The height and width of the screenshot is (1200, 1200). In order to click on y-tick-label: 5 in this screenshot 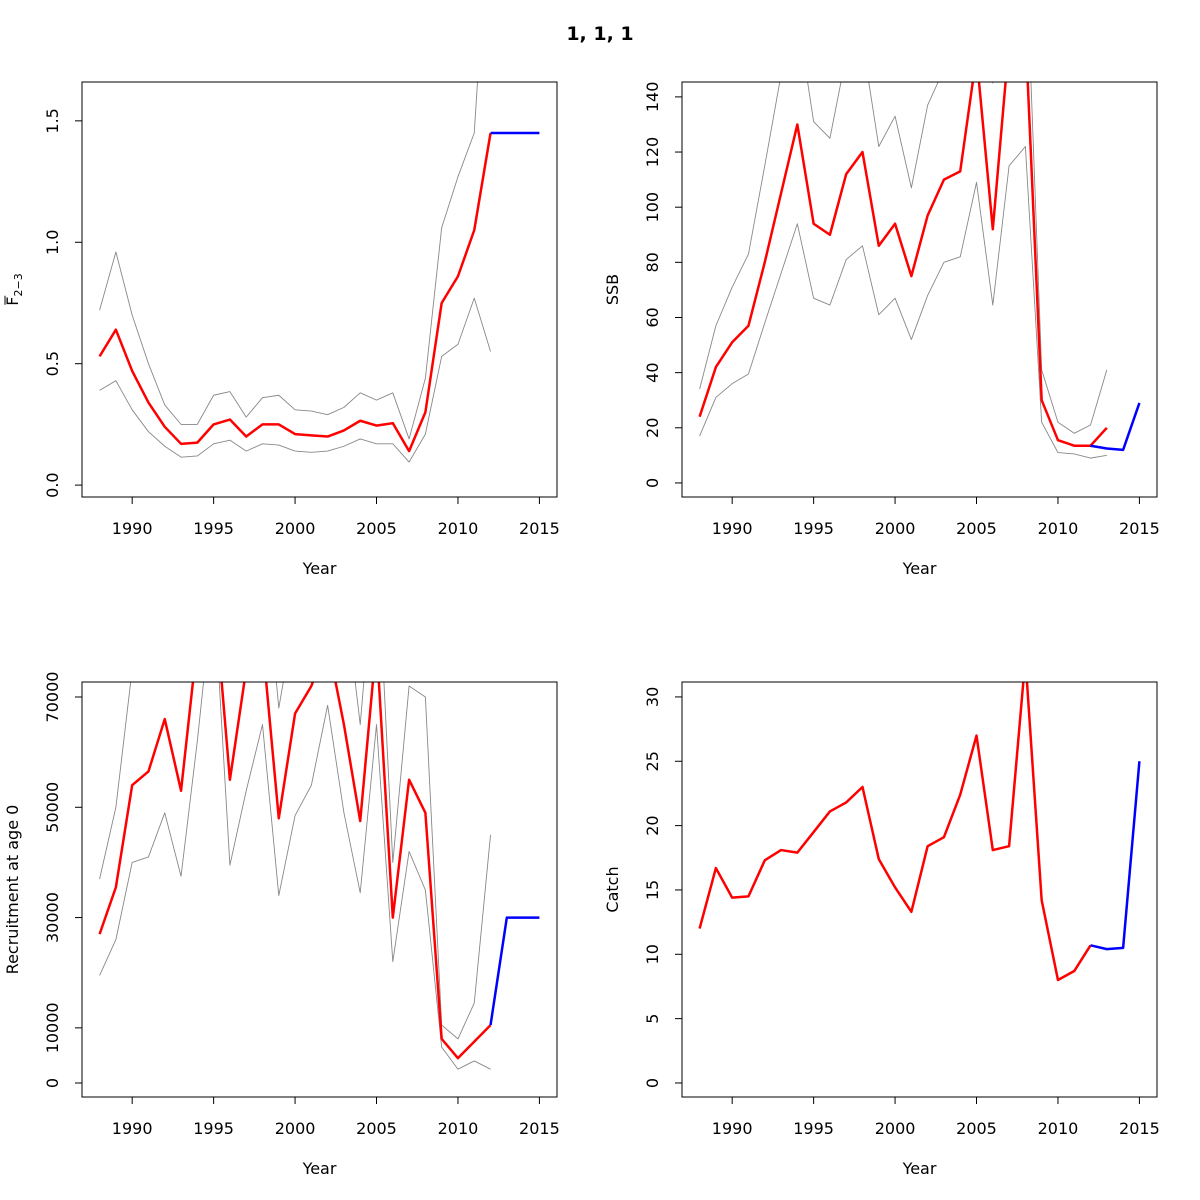, I will do `click(652, 1019)`.